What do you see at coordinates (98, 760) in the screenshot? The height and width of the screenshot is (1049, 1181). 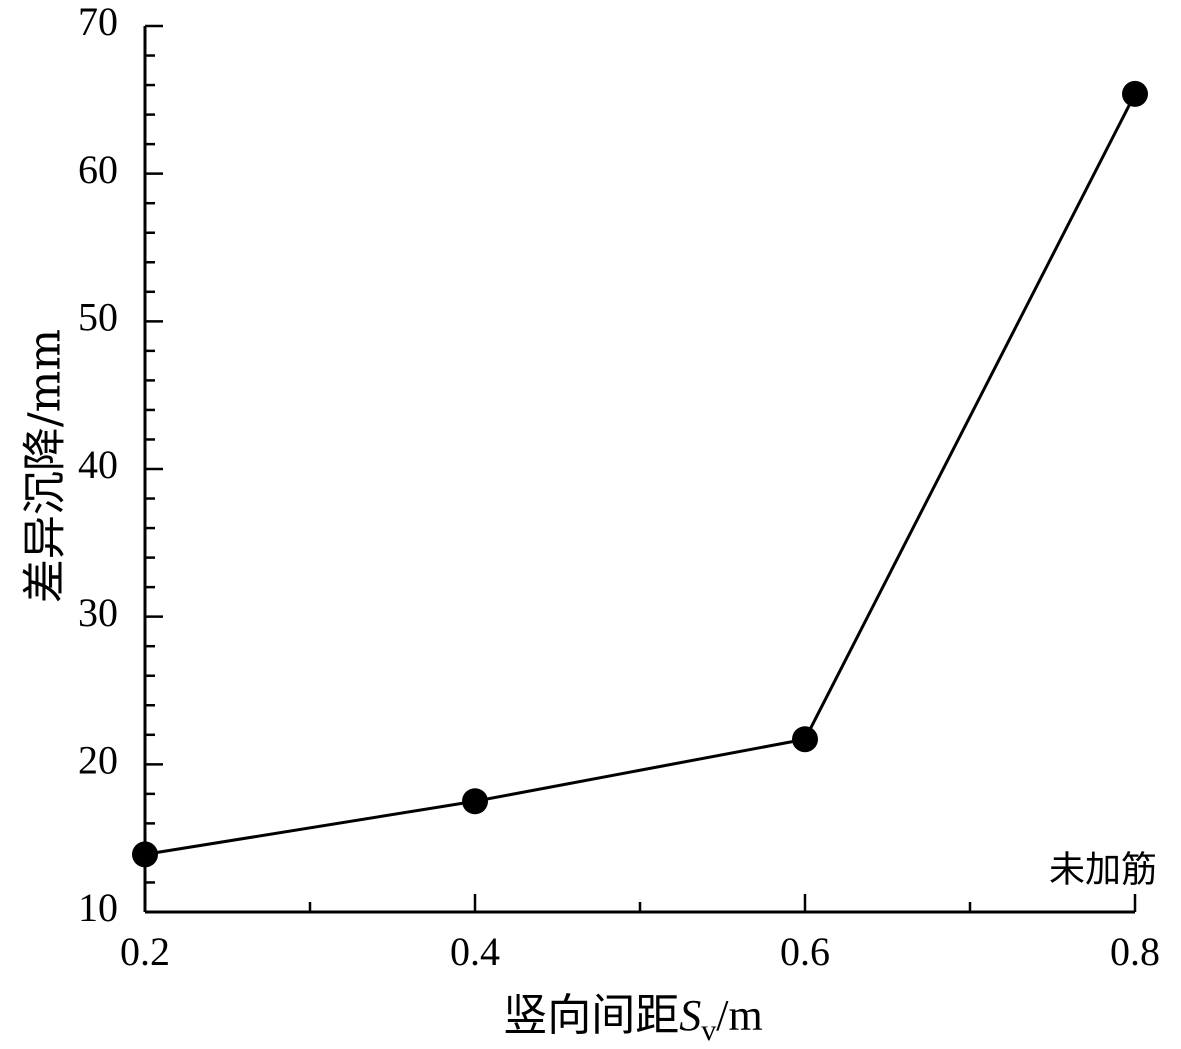 I see `y-tick-label: 20` at bounding box center [98, 760].